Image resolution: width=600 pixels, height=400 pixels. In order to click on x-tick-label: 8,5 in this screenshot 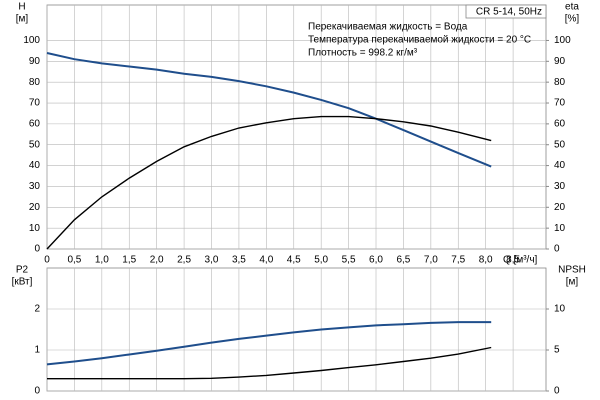, I will do `click(513, 260)`.